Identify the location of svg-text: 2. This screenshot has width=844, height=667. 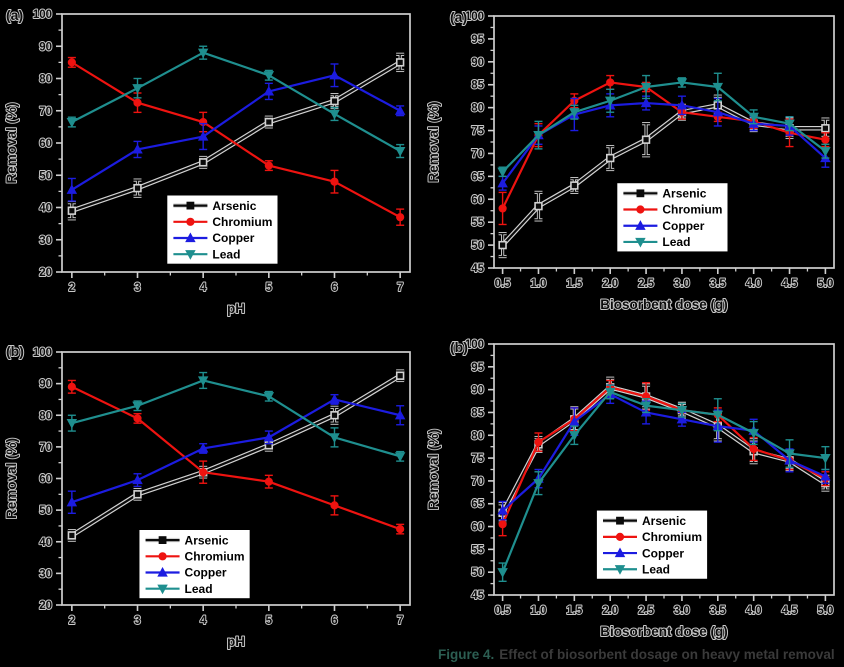
(72, 288).